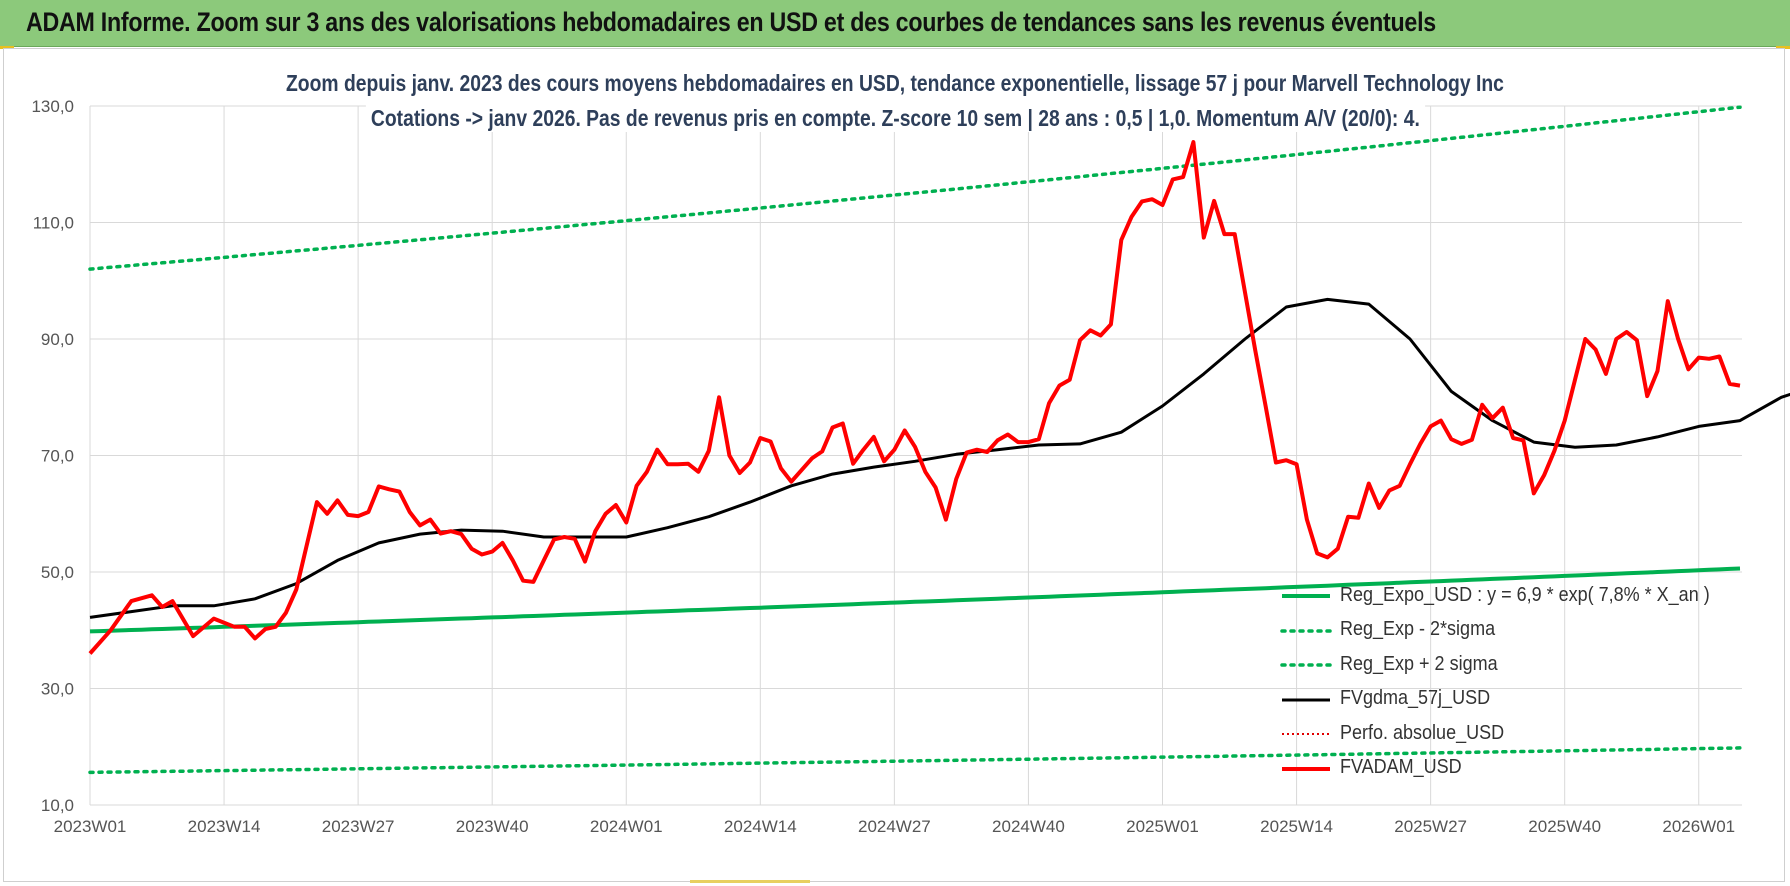 This screenshot has width=1790, height=886. I want to click on y-tick-label: 30,0, so click(57, 689).